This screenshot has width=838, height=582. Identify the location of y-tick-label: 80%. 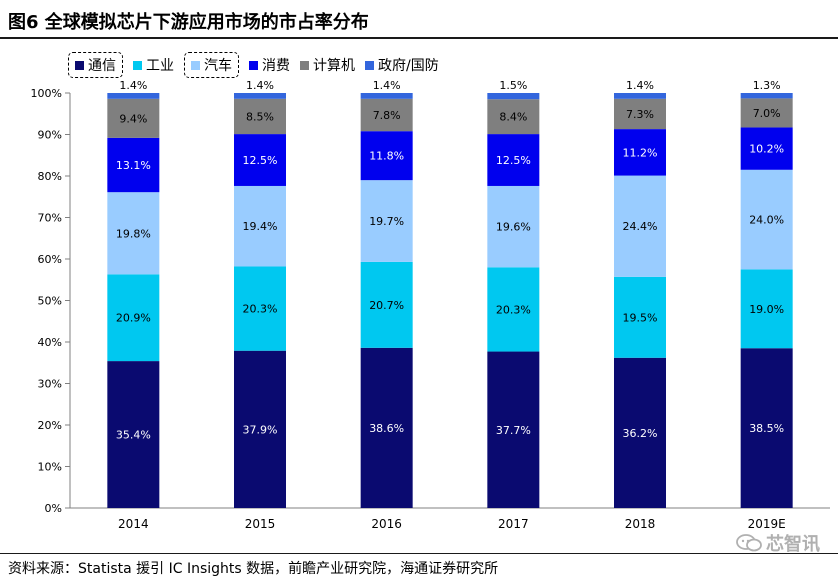
(50, 176).